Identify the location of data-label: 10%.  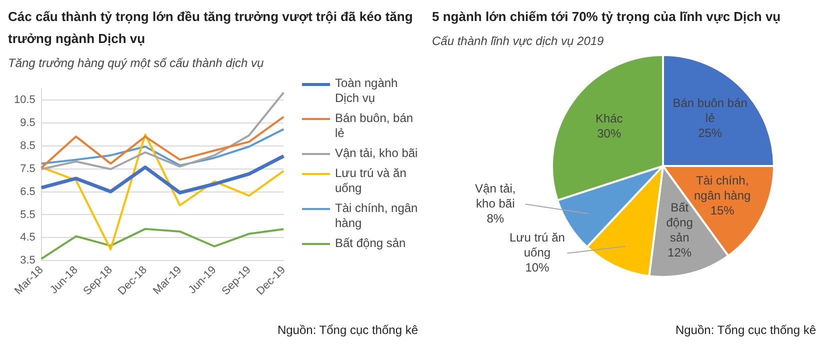
(537, 267).